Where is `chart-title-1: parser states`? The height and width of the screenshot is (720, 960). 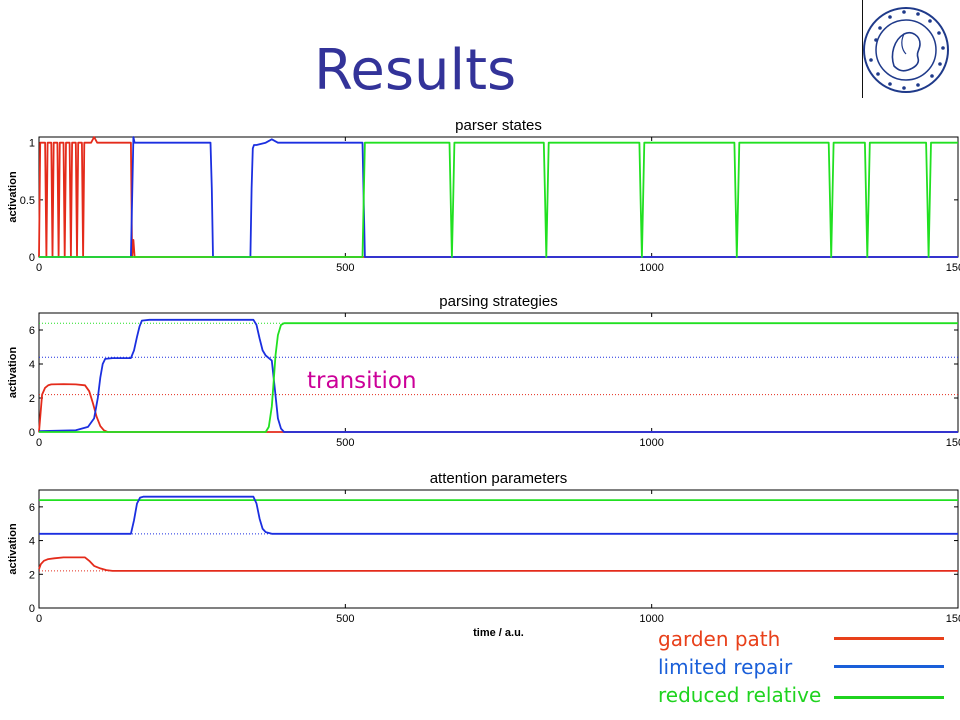 chart-title-1: parser states is located at coordinates (498, 125).